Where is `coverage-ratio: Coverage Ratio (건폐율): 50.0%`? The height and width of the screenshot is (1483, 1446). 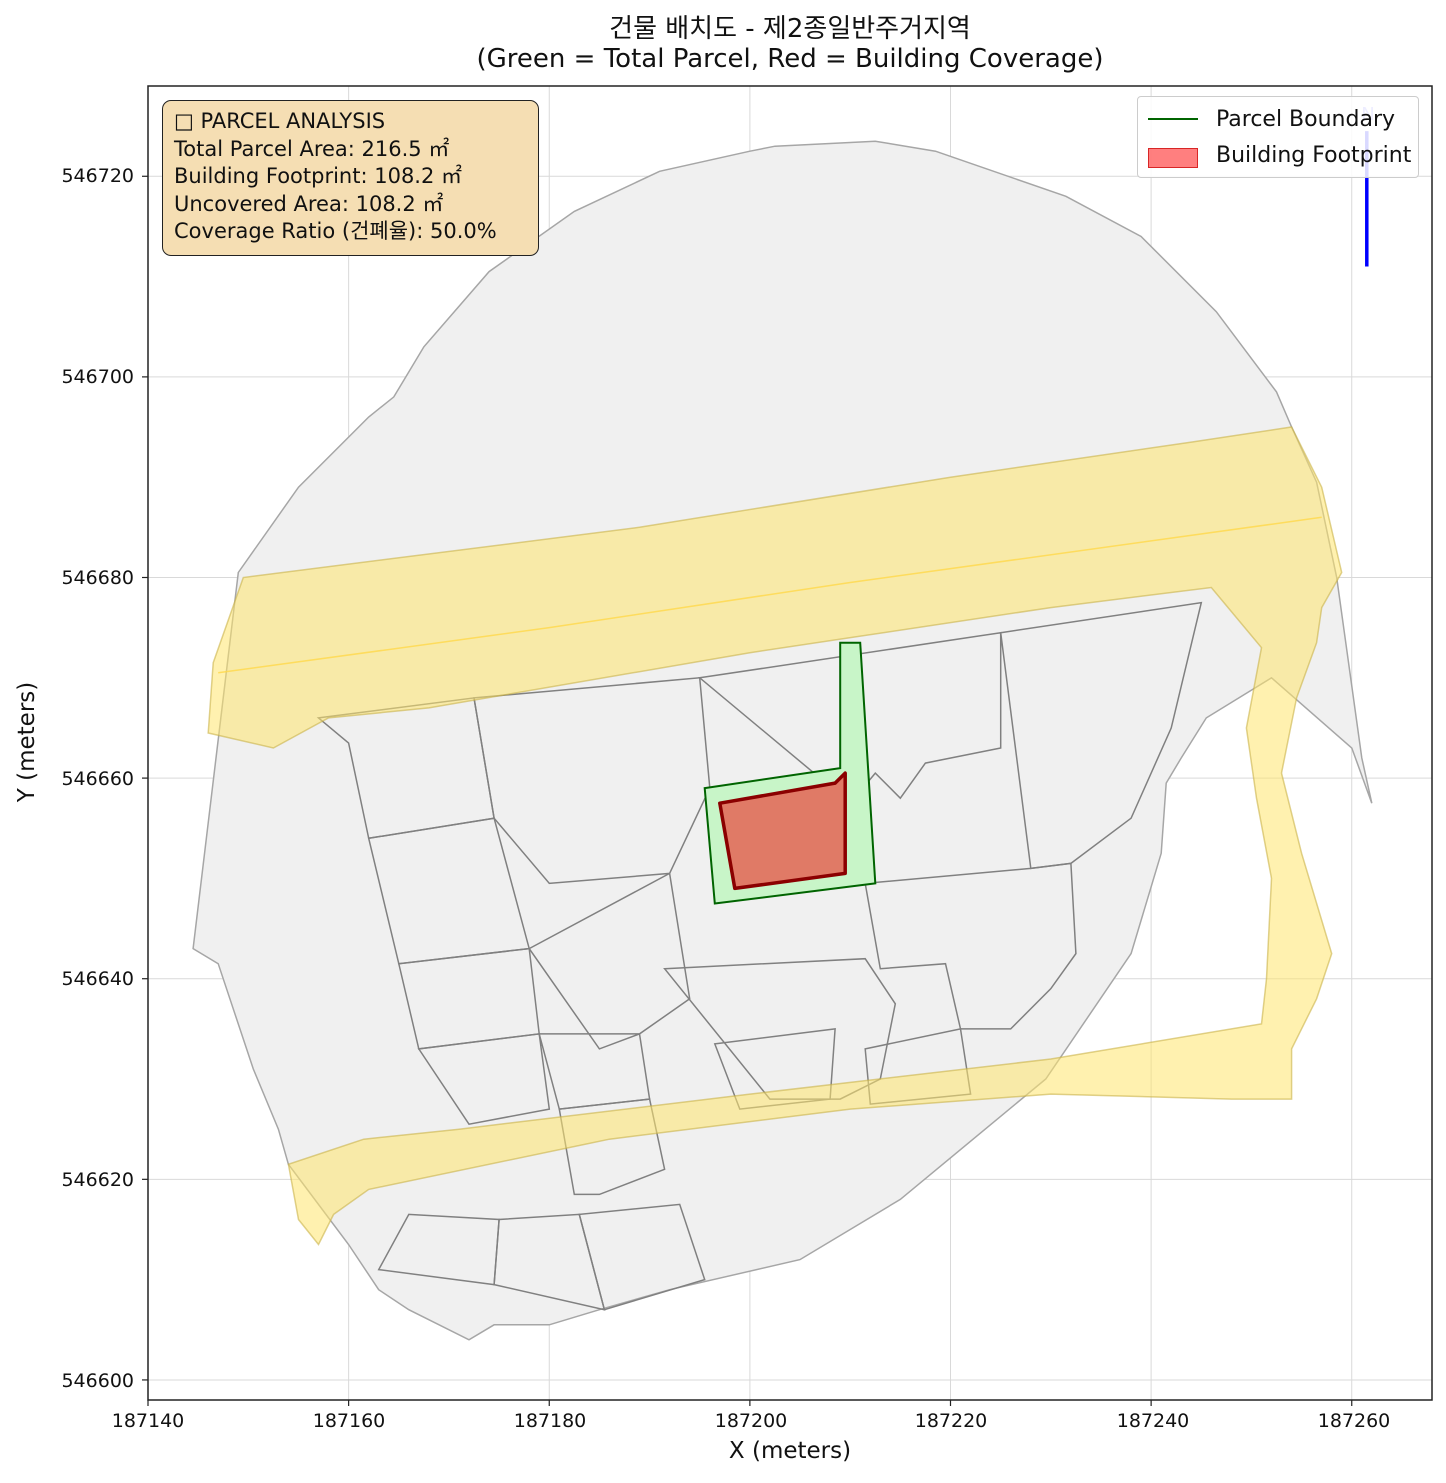
coverage-ratio: Coverage Ratio (건폐율): 50.0% is located at coordinates (335, 231).